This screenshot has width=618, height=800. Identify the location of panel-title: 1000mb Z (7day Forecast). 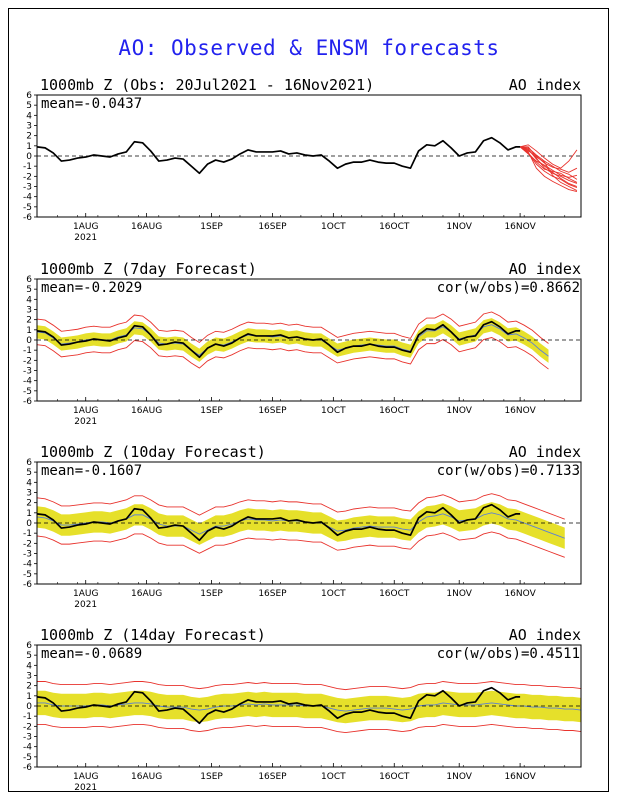
(148, 269).